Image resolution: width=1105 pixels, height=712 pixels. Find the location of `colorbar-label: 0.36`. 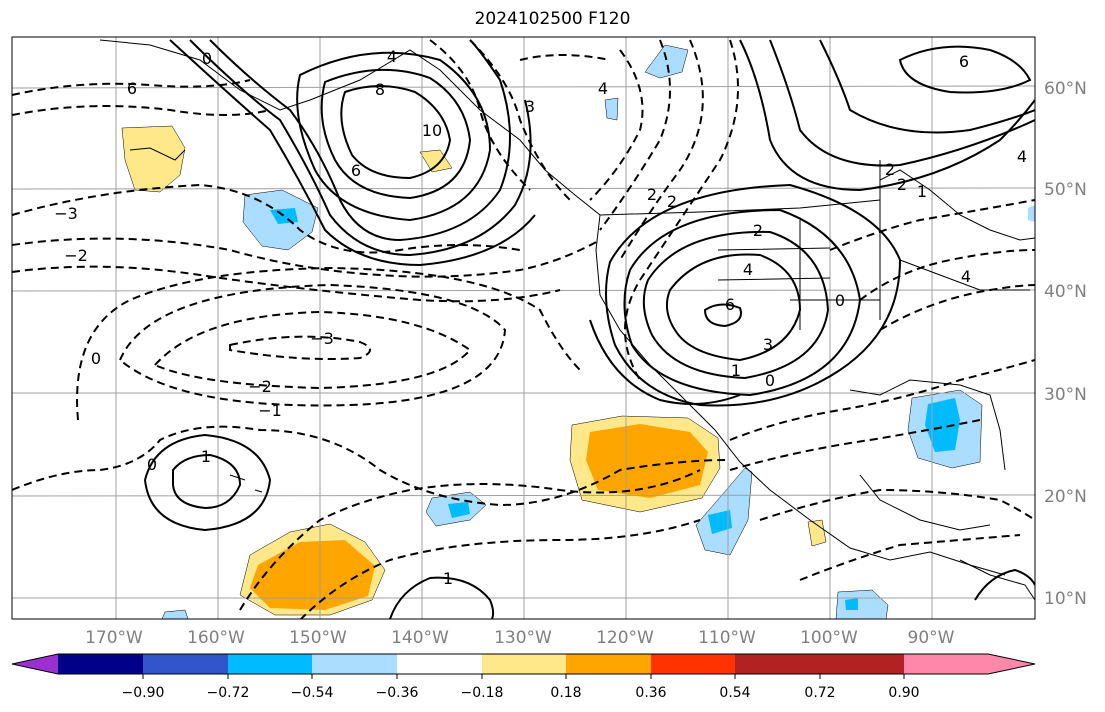

colorbar-label: 0.36 is located at coordinates (650, 693).